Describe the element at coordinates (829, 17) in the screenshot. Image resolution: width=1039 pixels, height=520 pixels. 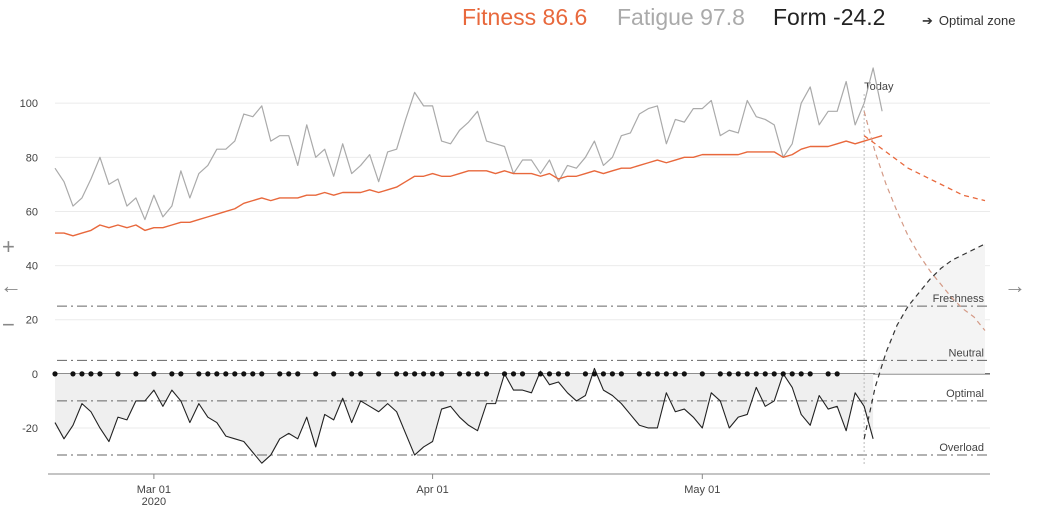
I see `form-value: Form -24.2` at that location.